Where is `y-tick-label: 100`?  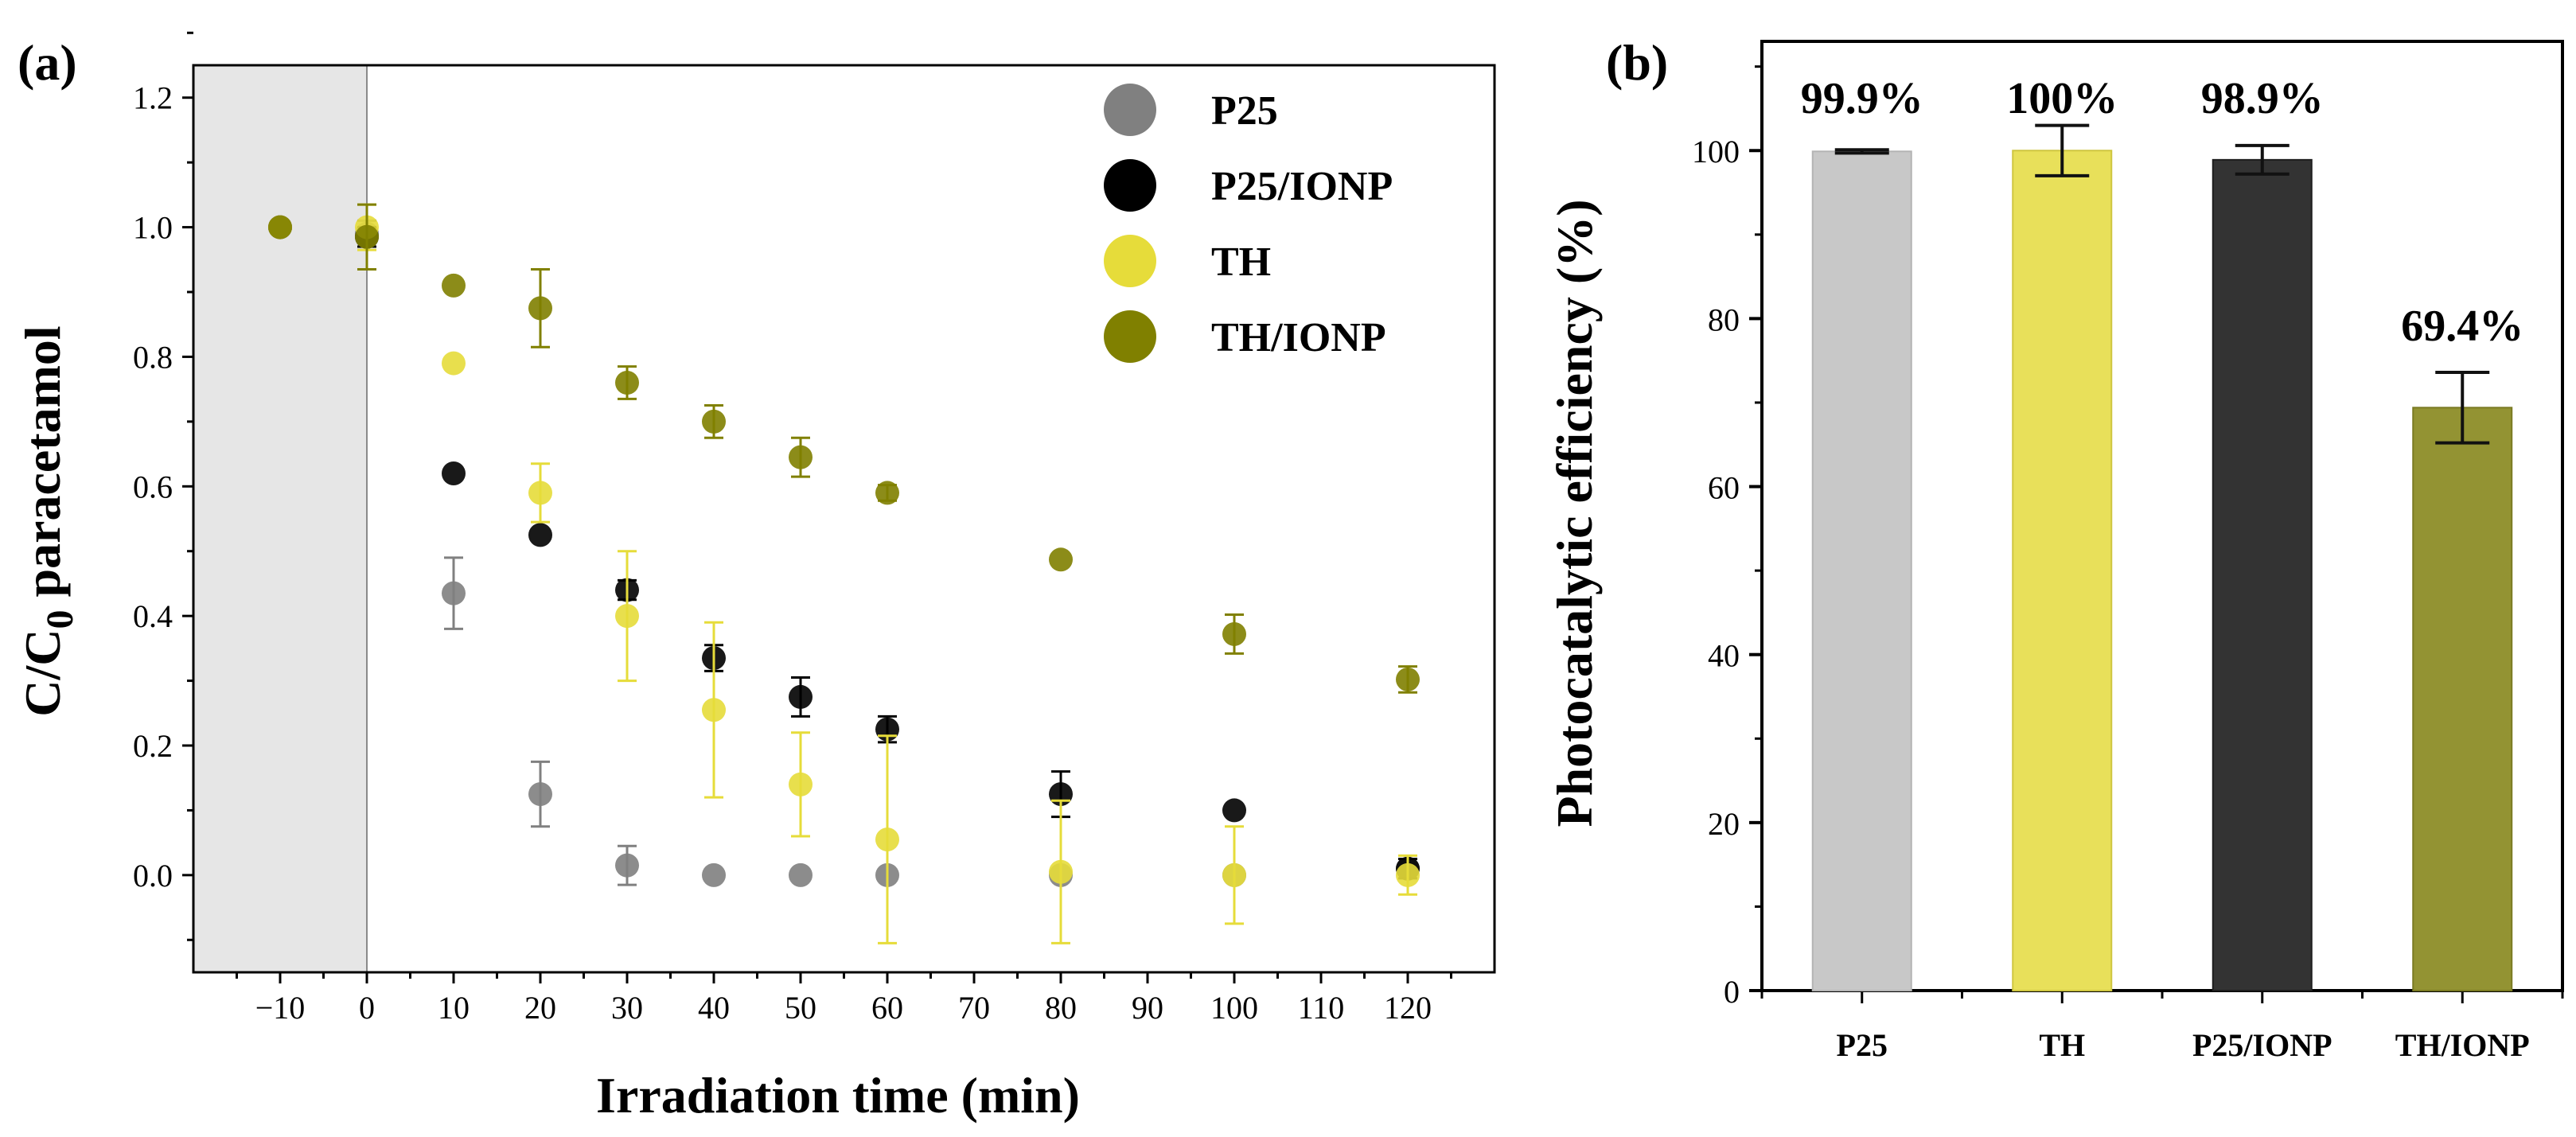 y-tick-label: 100 is located at coordinates (1716, 151).